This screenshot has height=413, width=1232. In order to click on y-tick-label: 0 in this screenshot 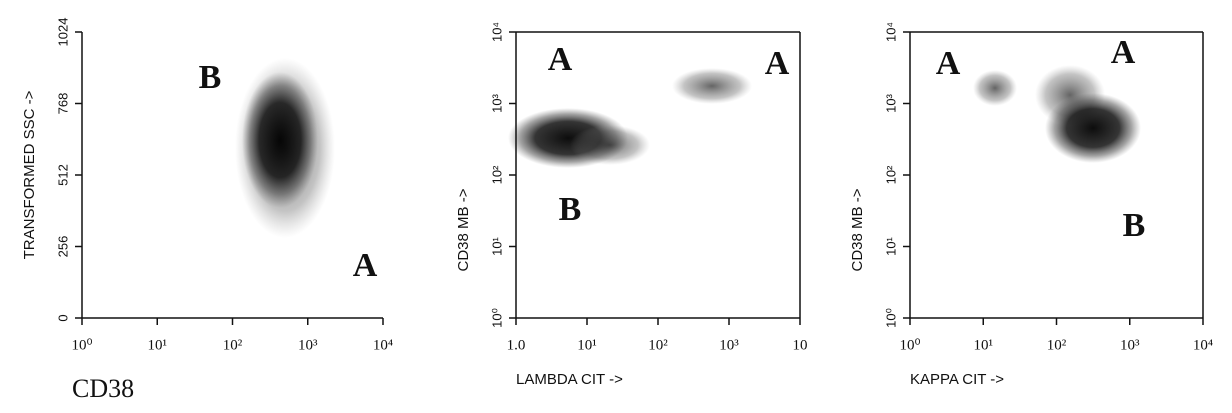, I will do `click(62, 317)`.